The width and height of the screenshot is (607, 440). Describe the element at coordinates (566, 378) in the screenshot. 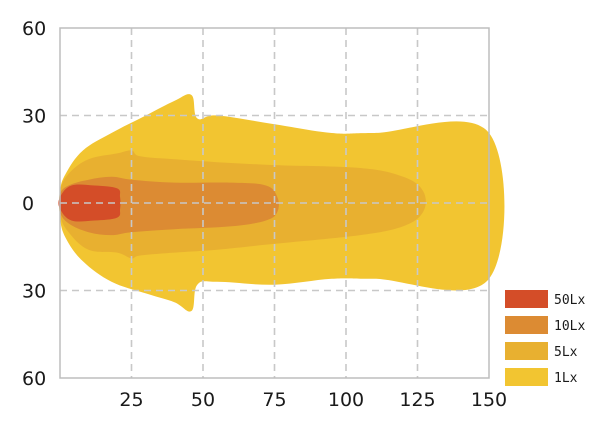

I see `legend-label-1lx: 1Lx` at that location.